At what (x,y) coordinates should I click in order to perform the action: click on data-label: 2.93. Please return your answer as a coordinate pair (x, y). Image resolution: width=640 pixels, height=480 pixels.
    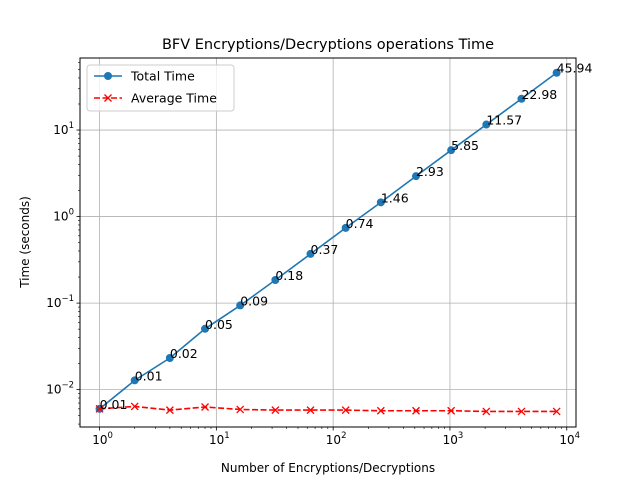
    Looking at the image, I should click on (430, 171).